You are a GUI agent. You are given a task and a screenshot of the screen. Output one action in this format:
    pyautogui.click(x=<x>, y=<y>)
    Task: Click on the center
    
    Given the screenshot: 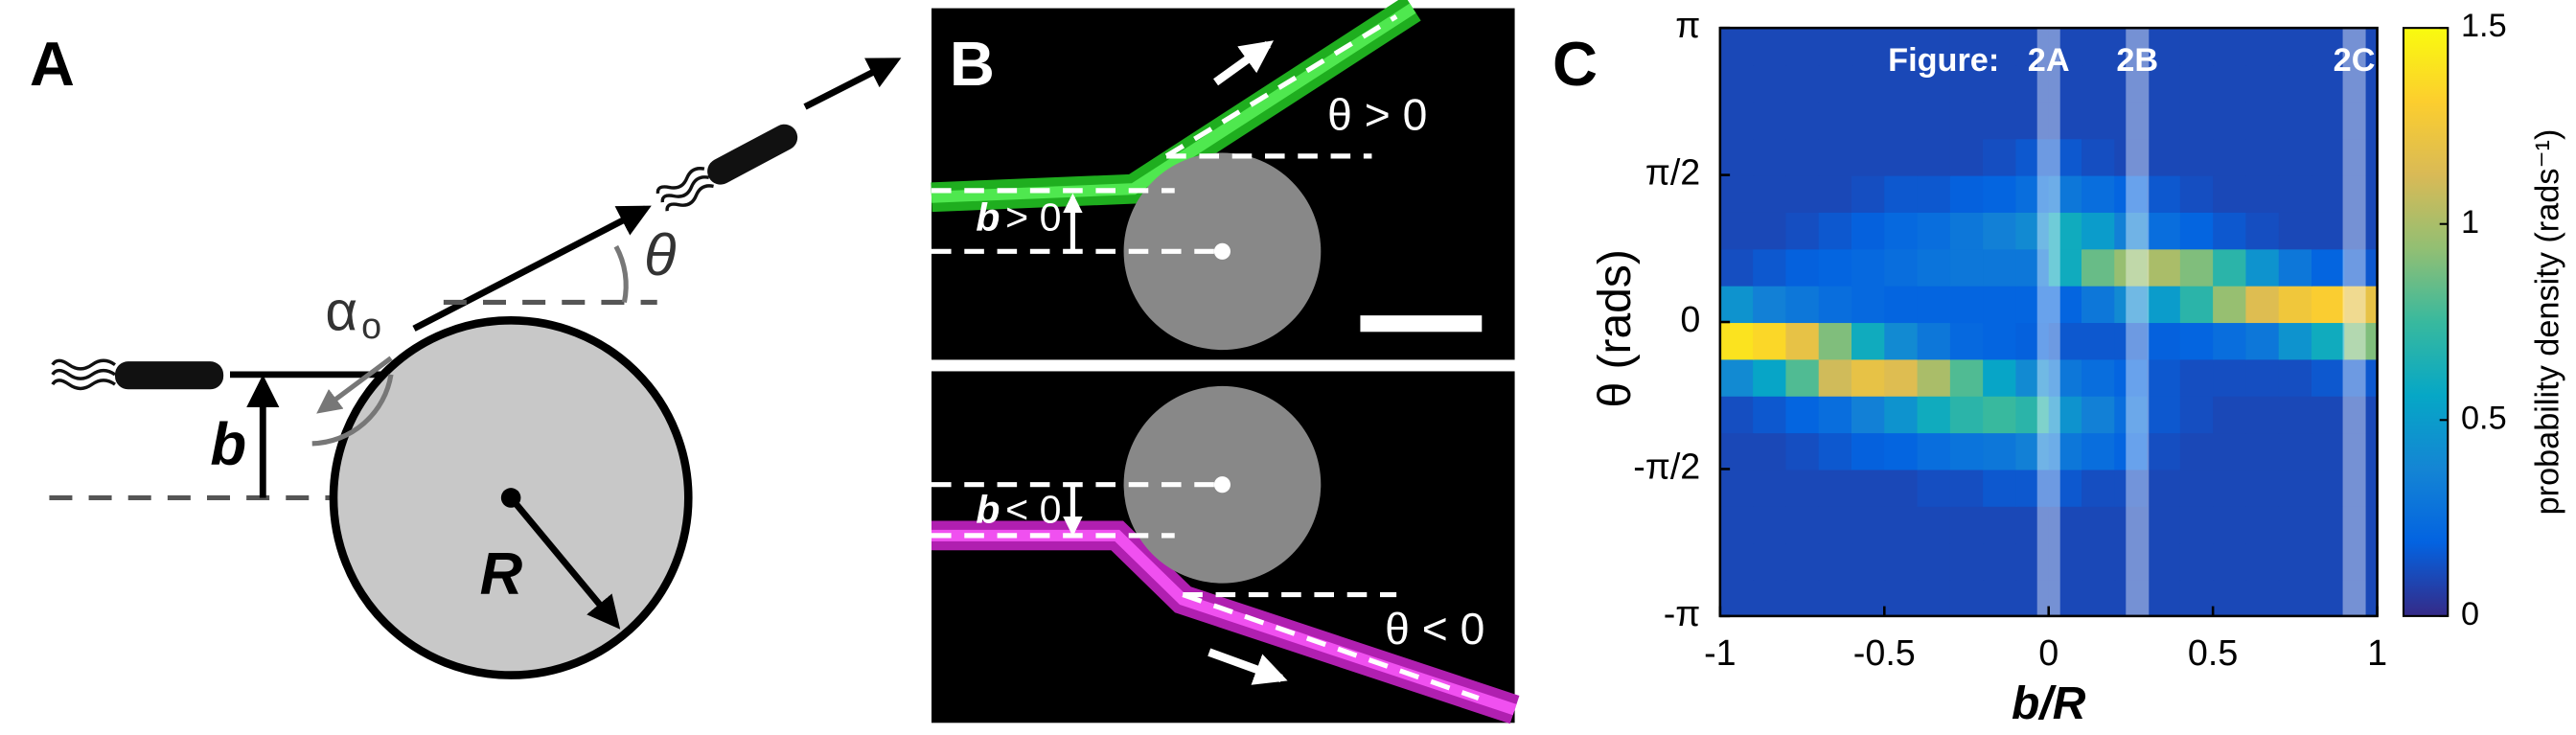 What is the action you would take?
    pyautogui.click(x=1221, y=251)
    